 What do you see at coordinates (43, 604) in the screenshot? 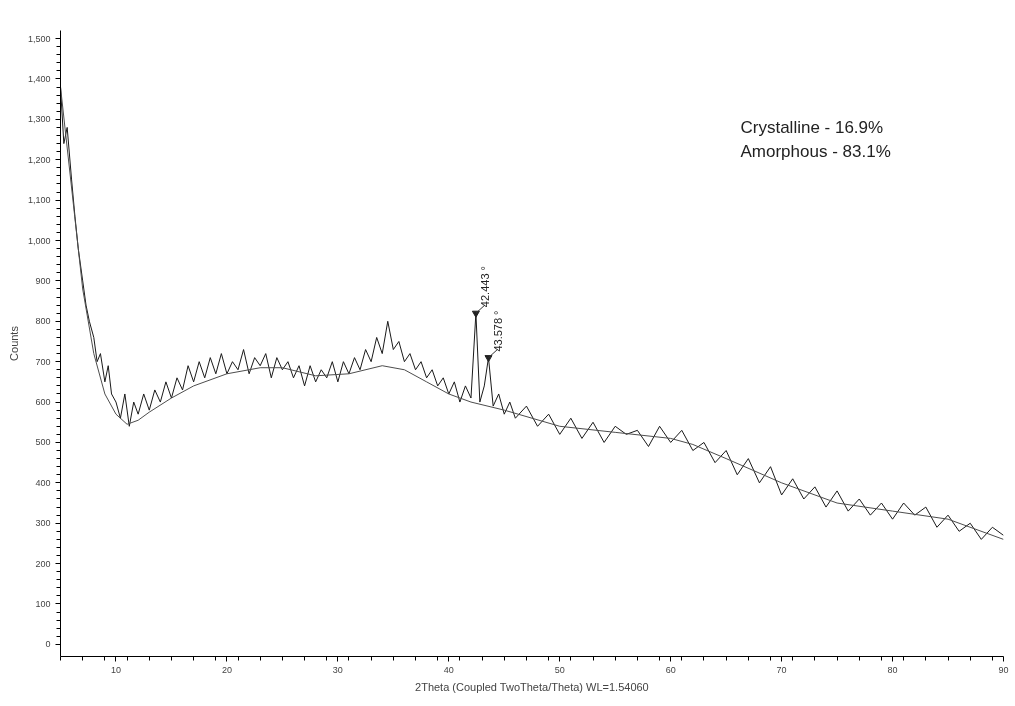
I see `y-tick-label: 100` at bounding box center [43, 604].